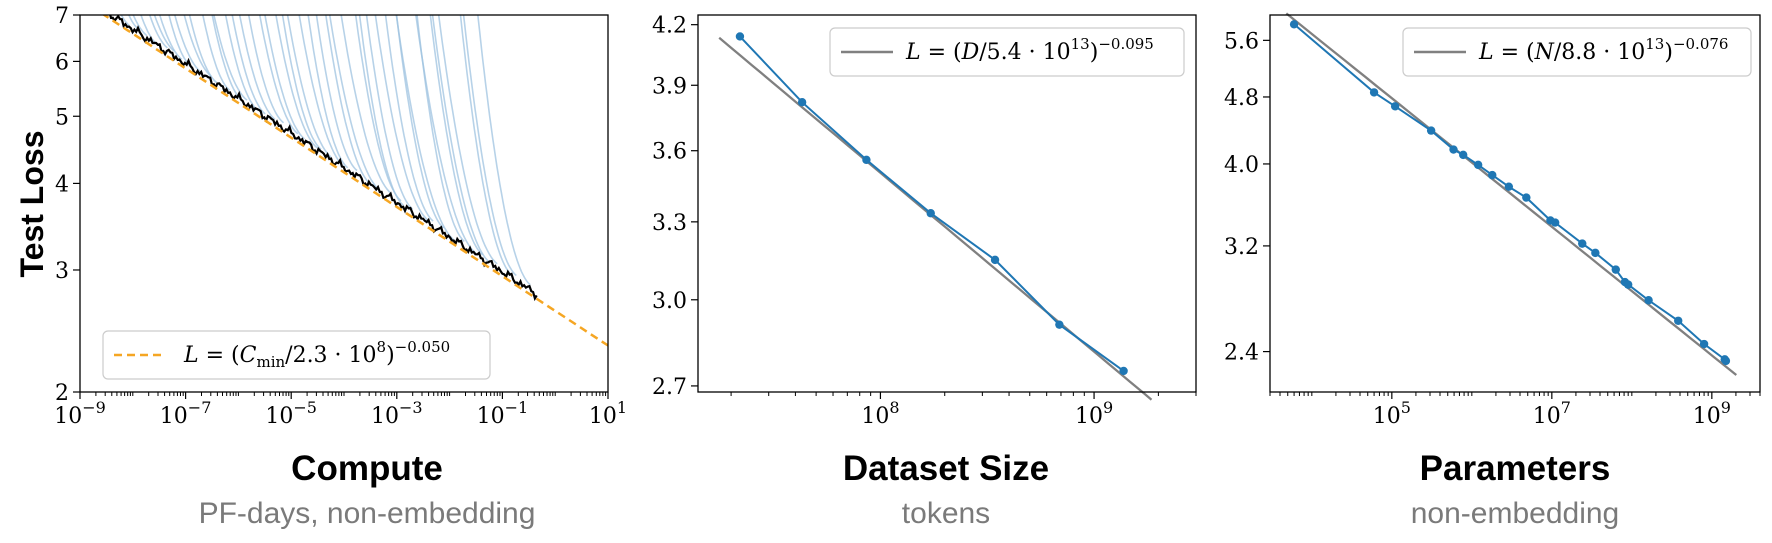 This screenshot has height=543, width=1772. What do you see at coordinates (62, 184) in the screenshot?
I see `compute-y-tick-label: 4` at bounding box center [62, 184].